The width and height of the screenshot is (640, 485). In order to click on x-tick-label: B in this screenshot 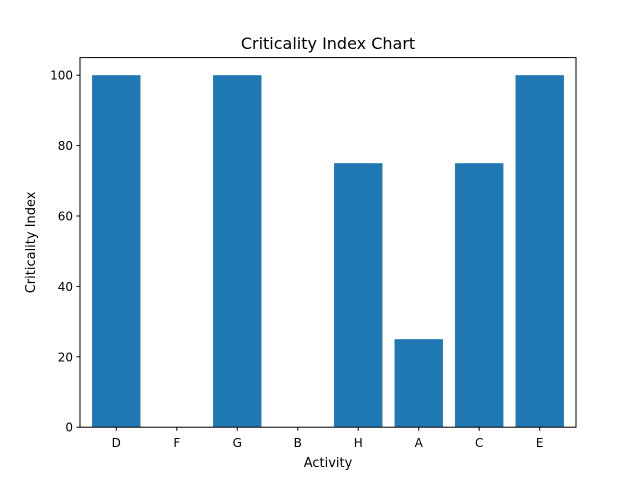, I will do `click(298, 443)`.